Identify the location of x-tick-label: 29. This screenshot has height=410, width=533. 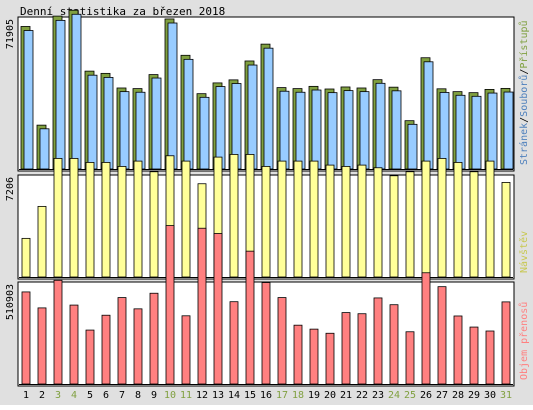
(474, 395).